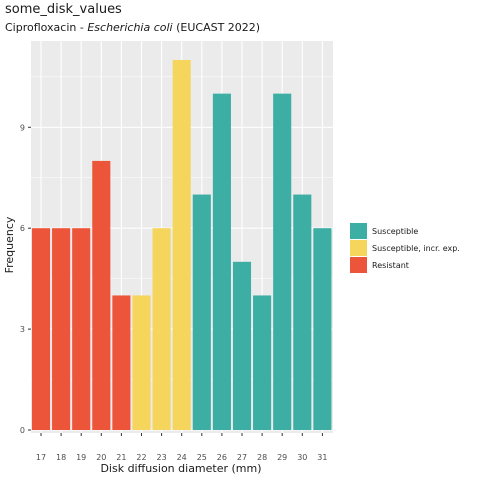 Image resolution: width=480 pixels, height=480 pixels. I want to click on x-tick-label: 22, so click(141, 457).